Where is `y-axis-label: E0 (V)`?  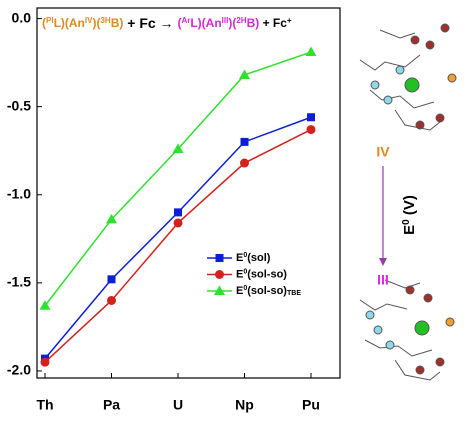 y-axis-label: E0 (V) is located at coordinates (409, 215).